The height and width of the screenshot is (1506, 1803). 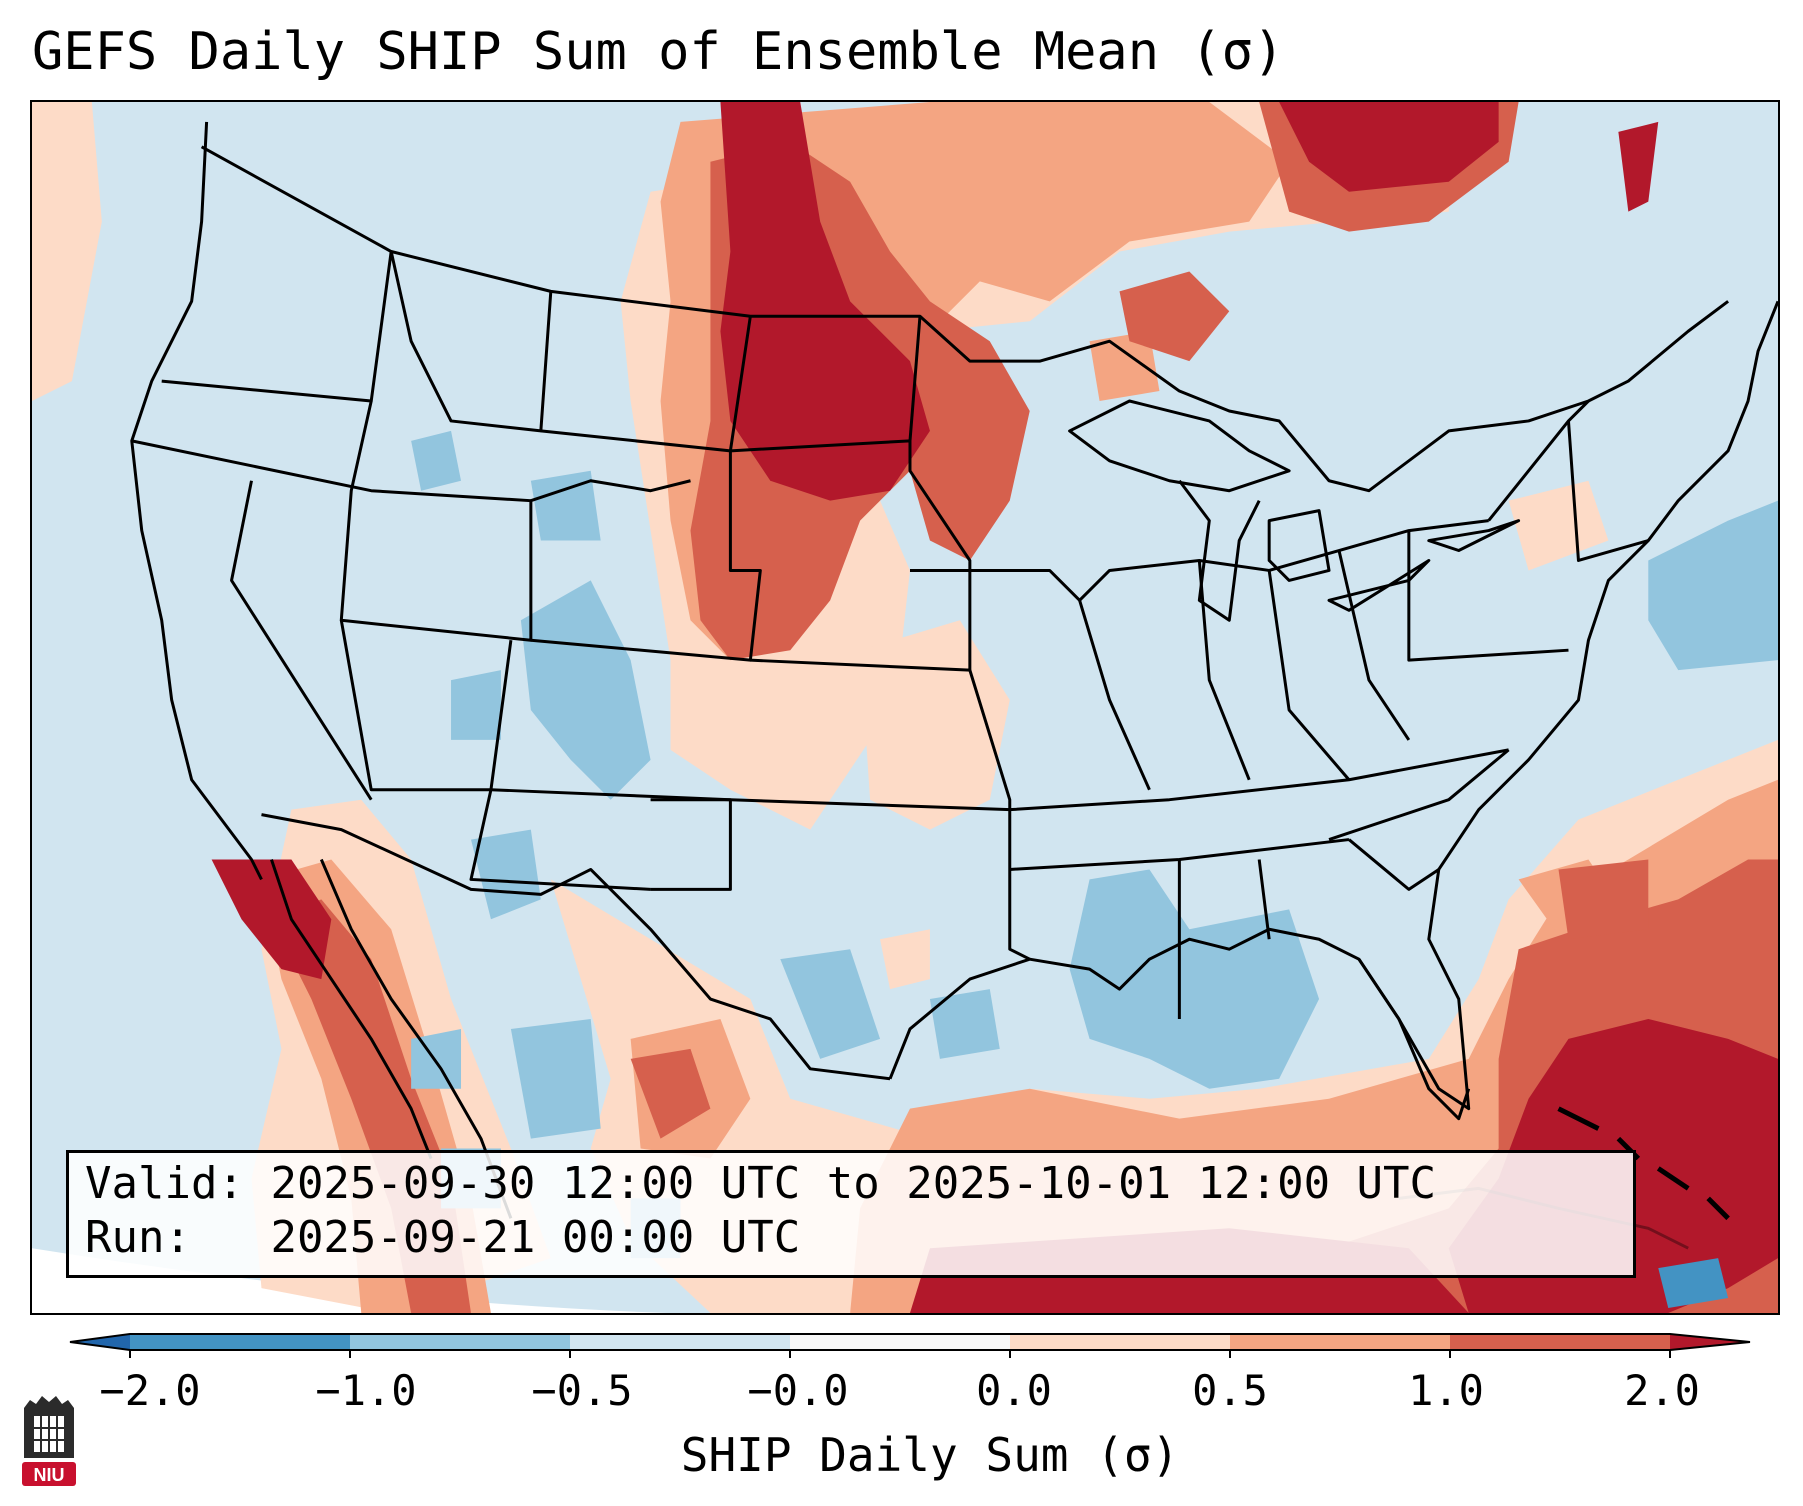 What do you see at coordinates (49, 1475) in the screenshot?
I see `logo-text: NIU` at bounding box center [49, 1475].